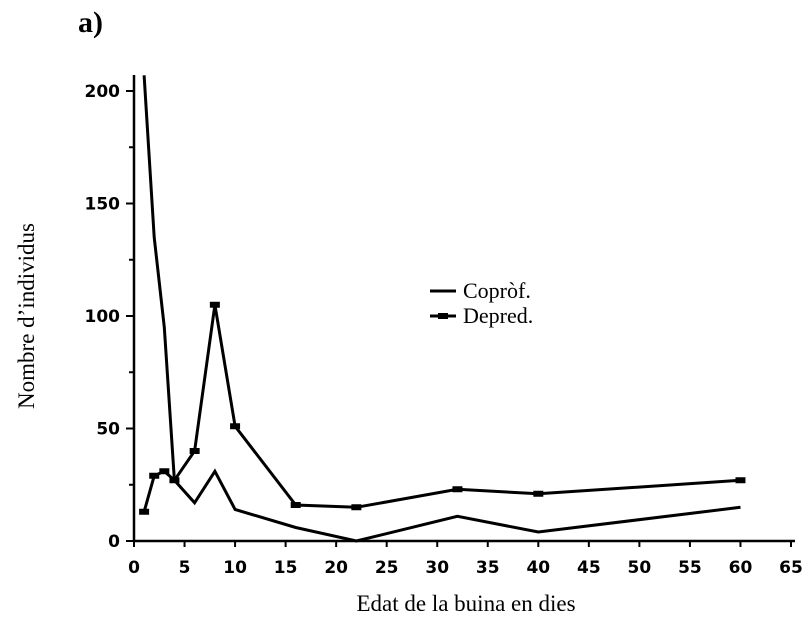 The image size is (811, 625). I want to click on legend-label: Depred., so click(498, 315).